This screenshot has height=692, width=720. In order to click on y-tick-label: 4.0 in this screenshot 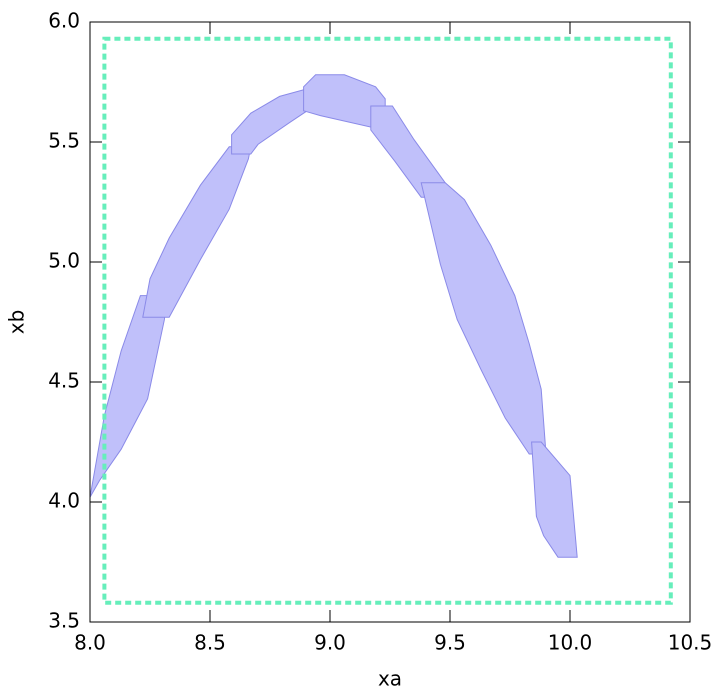, I will do `click(64, 501)`.